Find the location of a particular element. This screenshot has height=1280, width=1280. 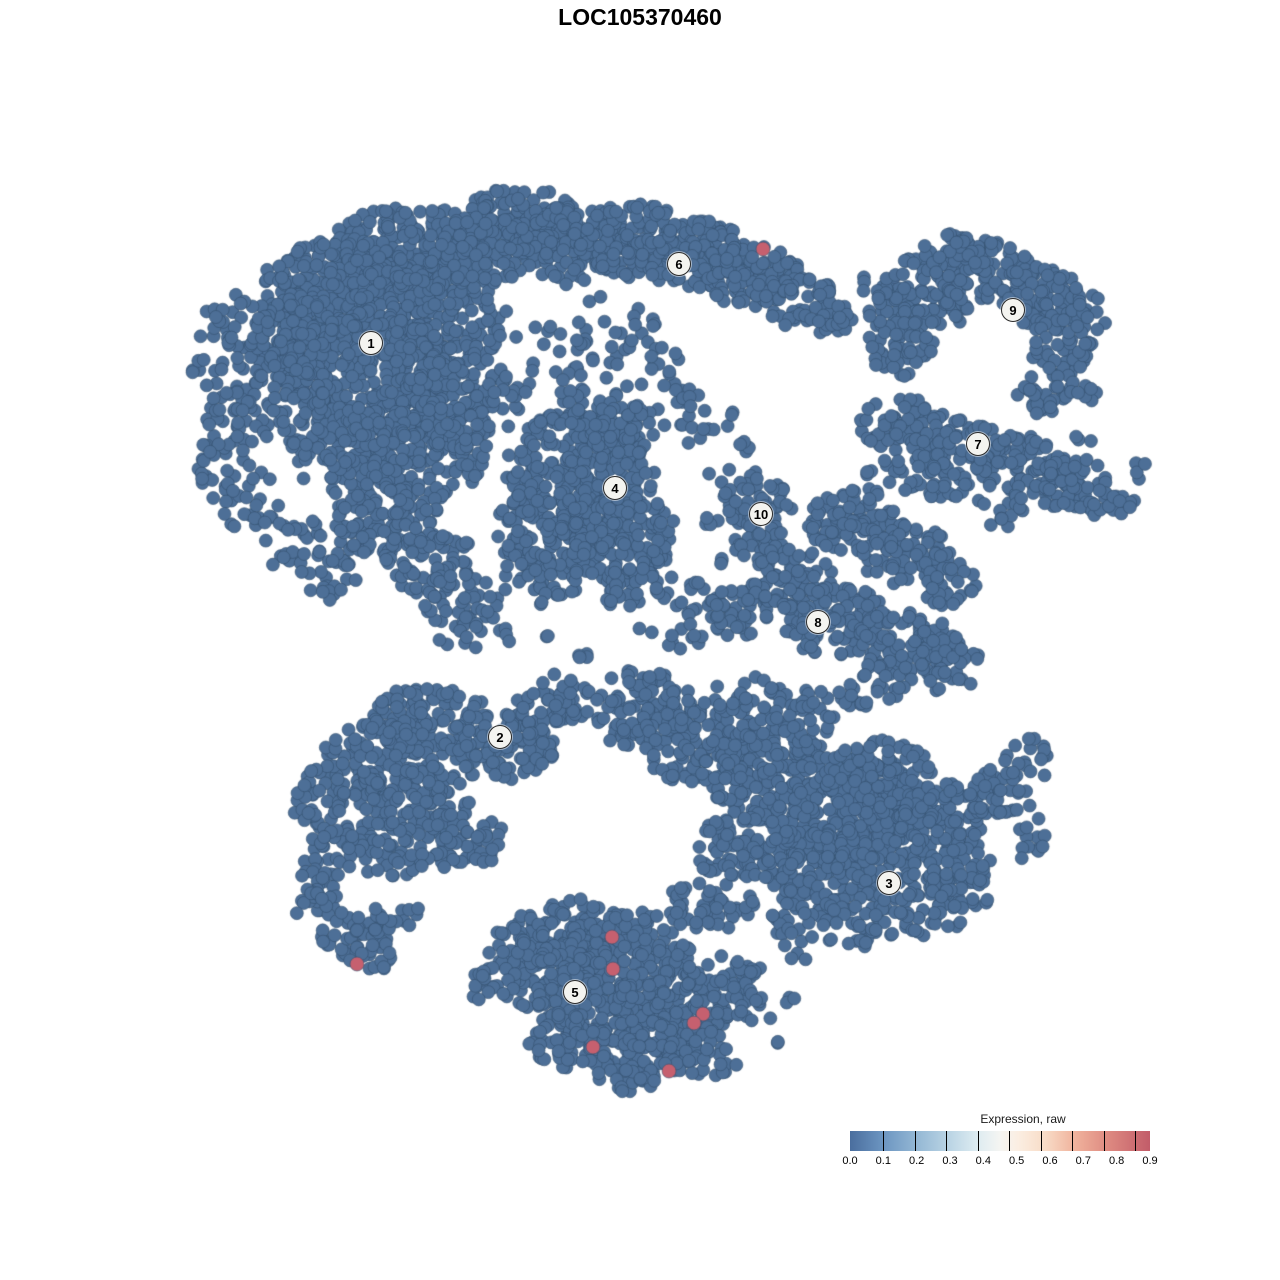

cluster-label-8: 8 is located at coordinates (818, 622).